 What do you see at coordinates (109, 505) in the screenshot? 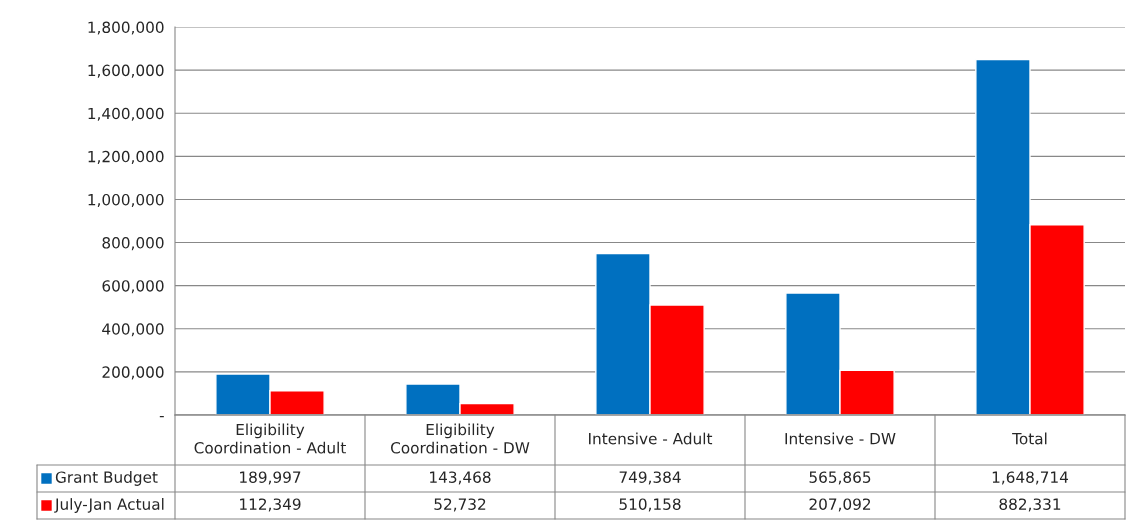
I see `legend-label: July-Jan Actual` at bounding box center [109, 505].